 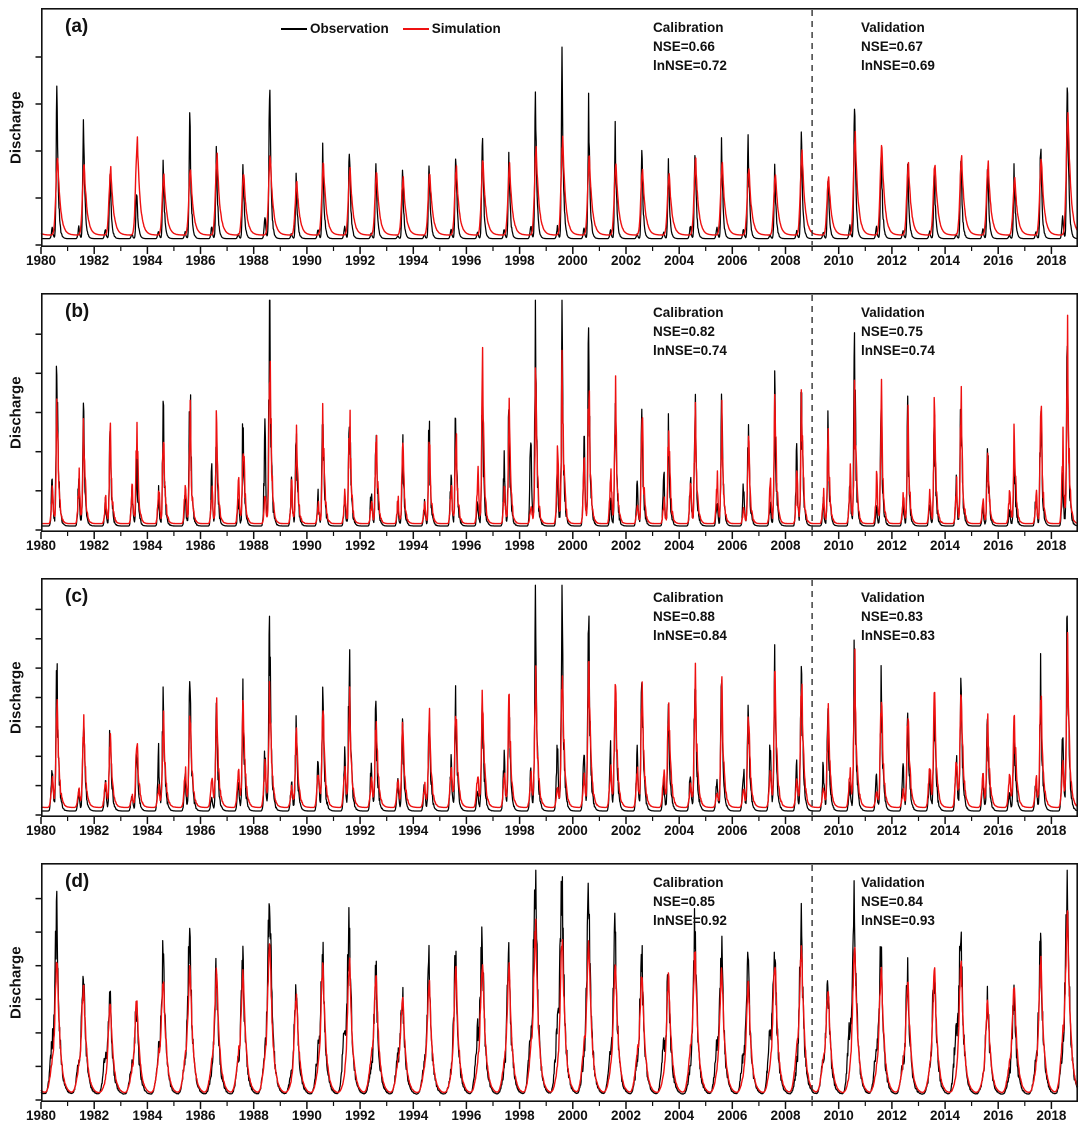 What do you see at coordinates (891, 830) in the screenshot?
I see `x-tick-label: 2012` at bounding box center [891, 830].